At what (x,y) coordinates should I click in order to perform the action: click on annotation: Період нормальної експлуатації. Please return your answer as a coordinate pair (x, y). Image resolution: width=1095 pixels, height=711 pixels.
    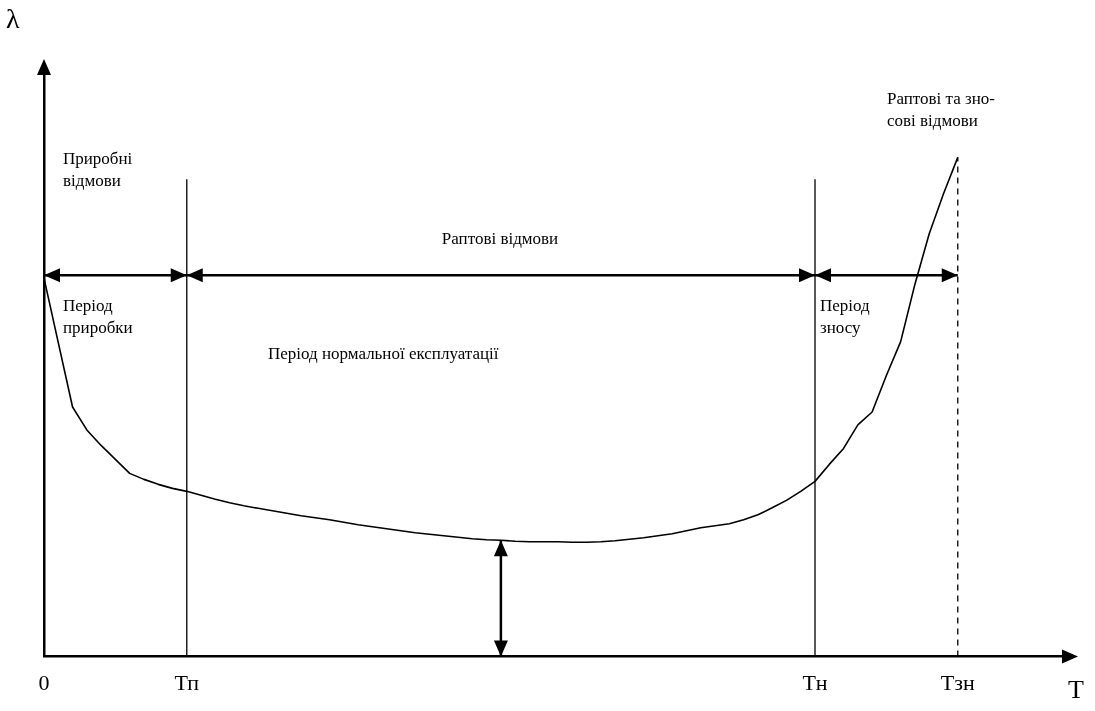
    Looking at the image, I should click on (383, 354).